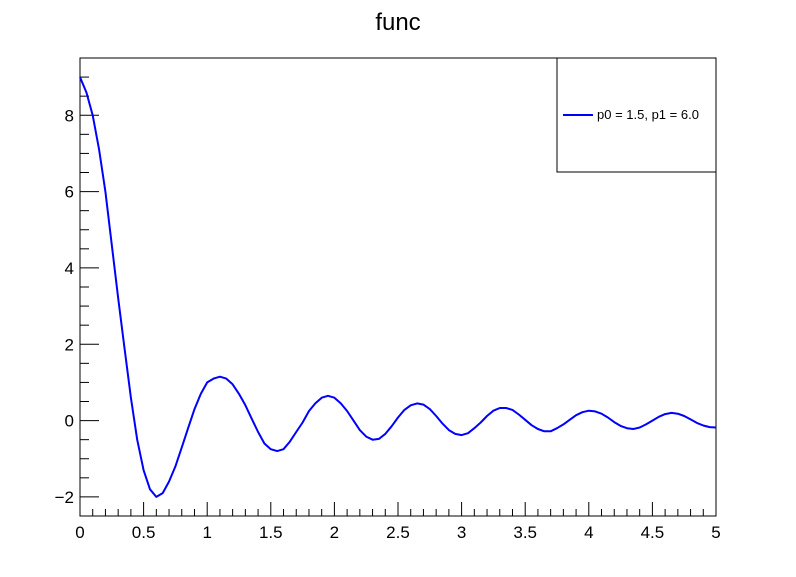  I want to click on x-tick-label: 2.5, so click(398, 532).